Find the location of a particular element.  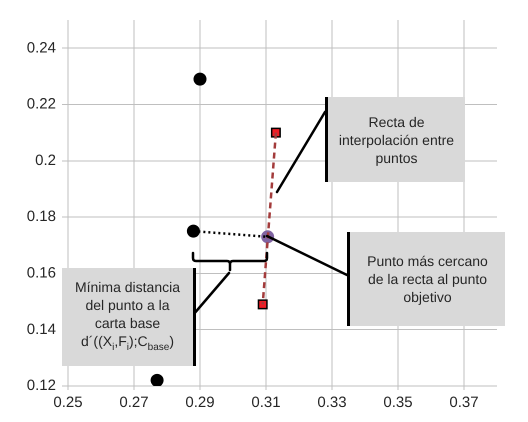

x-tick-label: 0.35 is located at coordinates (398, 403).